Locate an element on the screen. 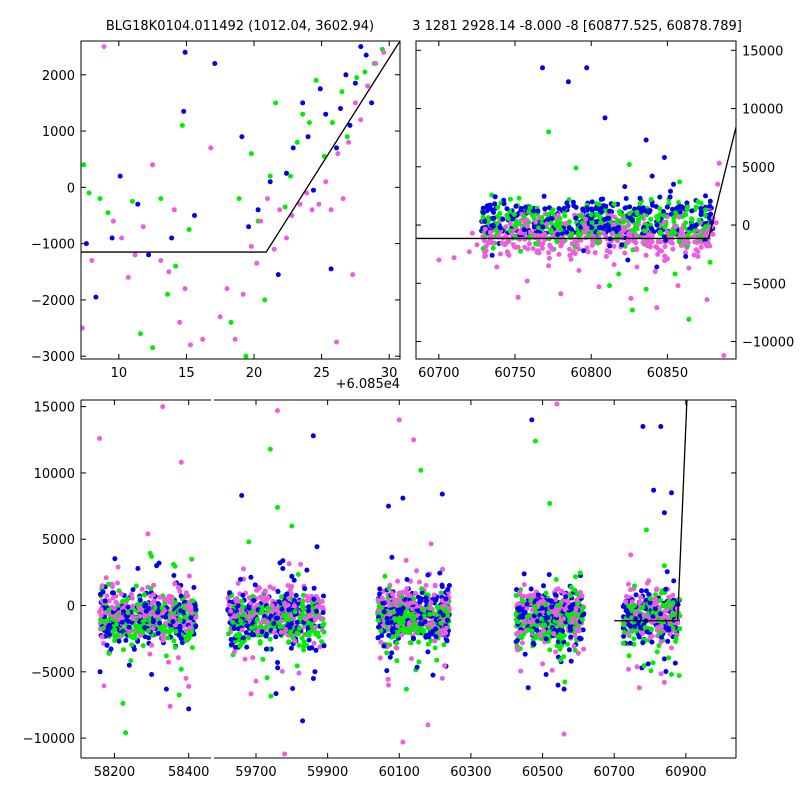  y-tick-label: 15000 is located at coordinates (762, 51).